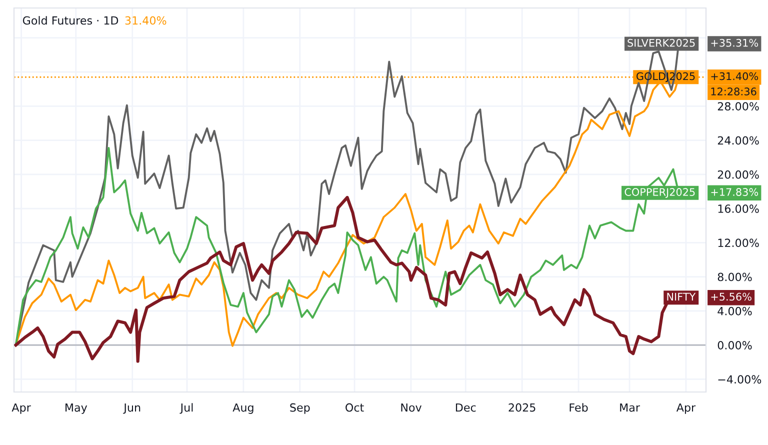 This screenshot has width=768, height=445. Describe the element at coordinates (466, 407) in the screenshot. I see `x-tick-label: Dec` at that location.